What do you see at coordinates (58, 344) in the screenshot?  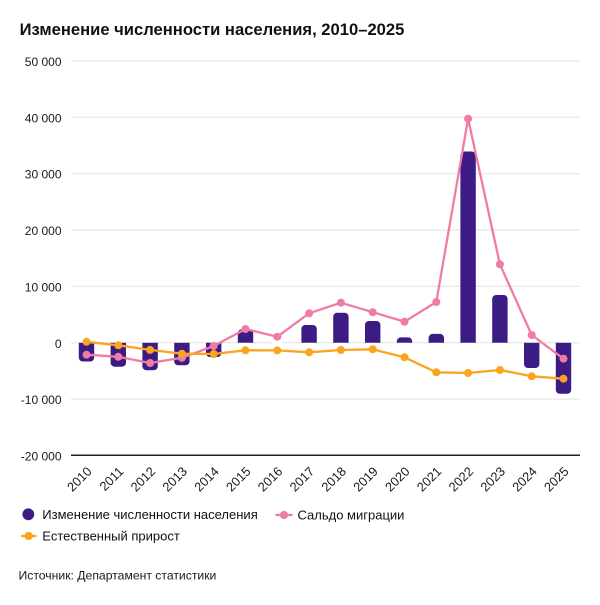 I see `svg-text: 0` at bounding box center [58, 344].